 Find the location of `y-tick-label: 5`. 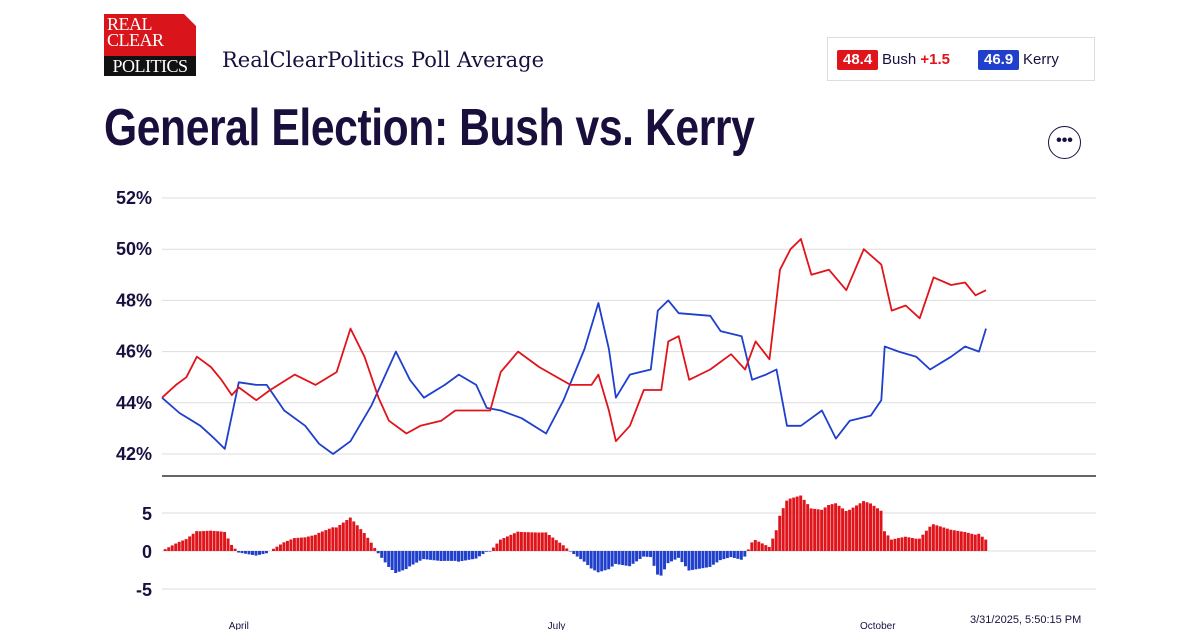

y-tick-label: 5 is located at coordinates (147, 514).